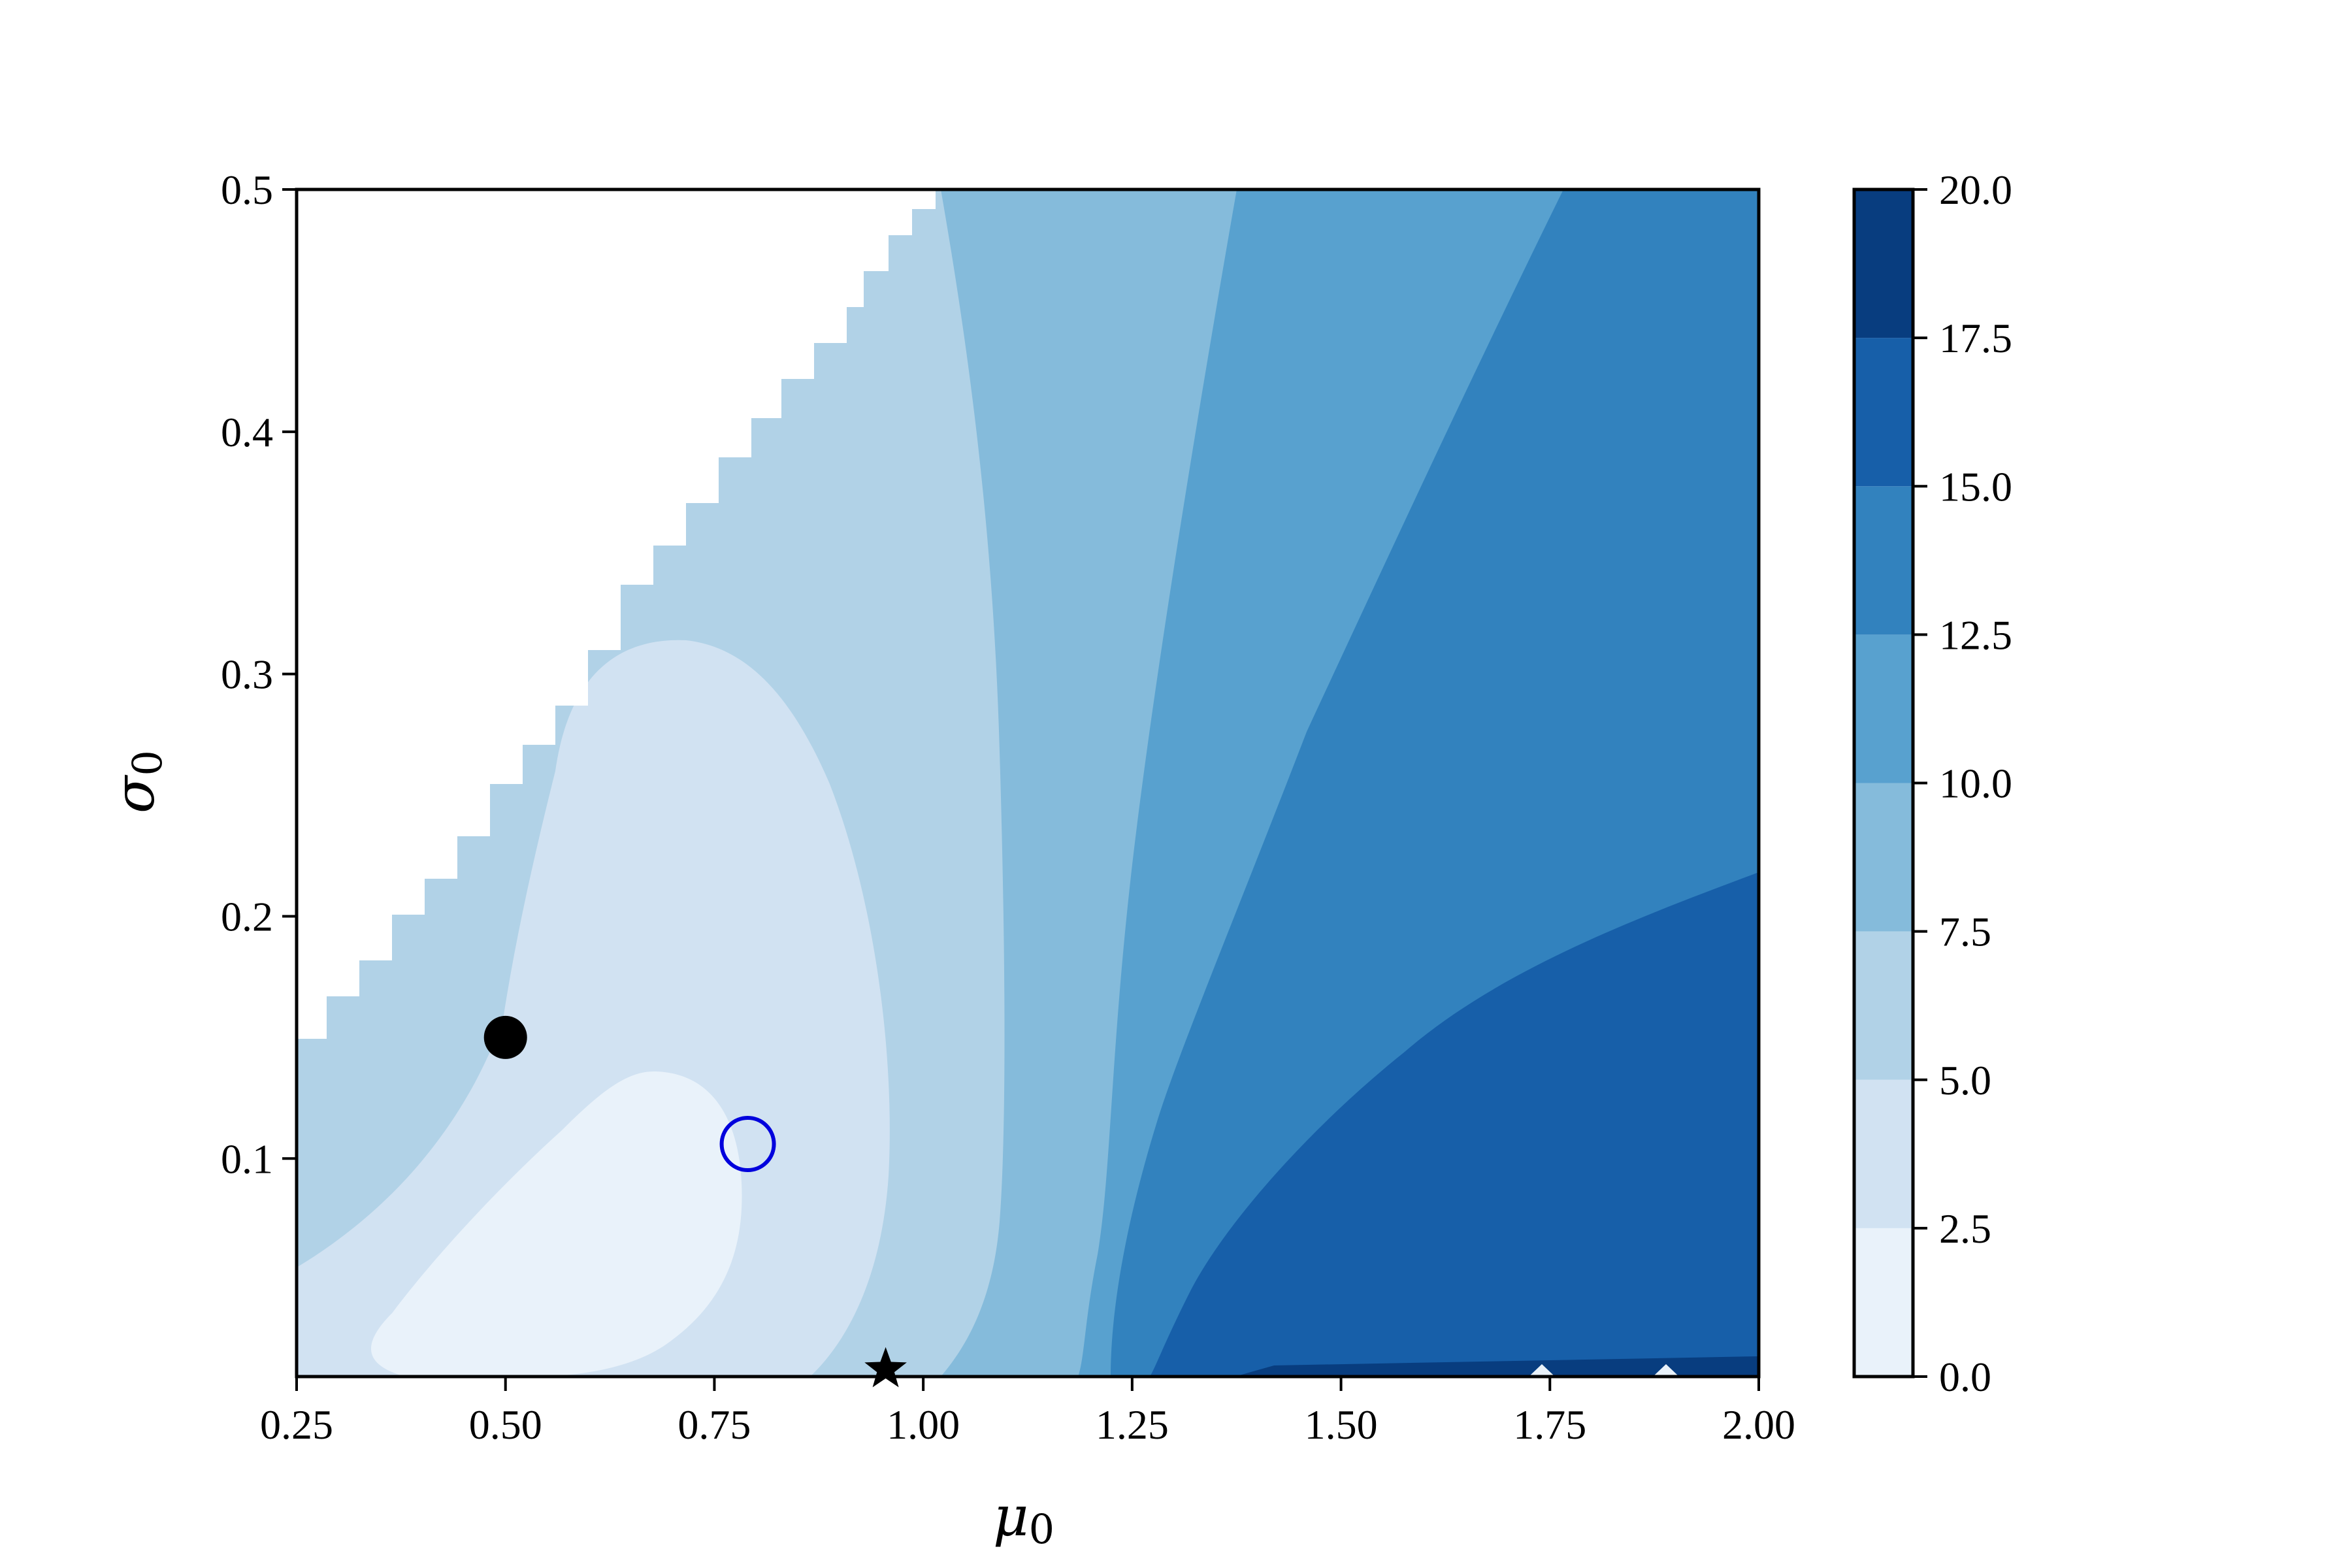 Image resolution: width=2352 pixels, height=1568 pixels. What do you see at coordinates (1975, 486) in the screenshot?
I see `colorbar-tick-label: 15.0` at bounding box center [1975, 486].